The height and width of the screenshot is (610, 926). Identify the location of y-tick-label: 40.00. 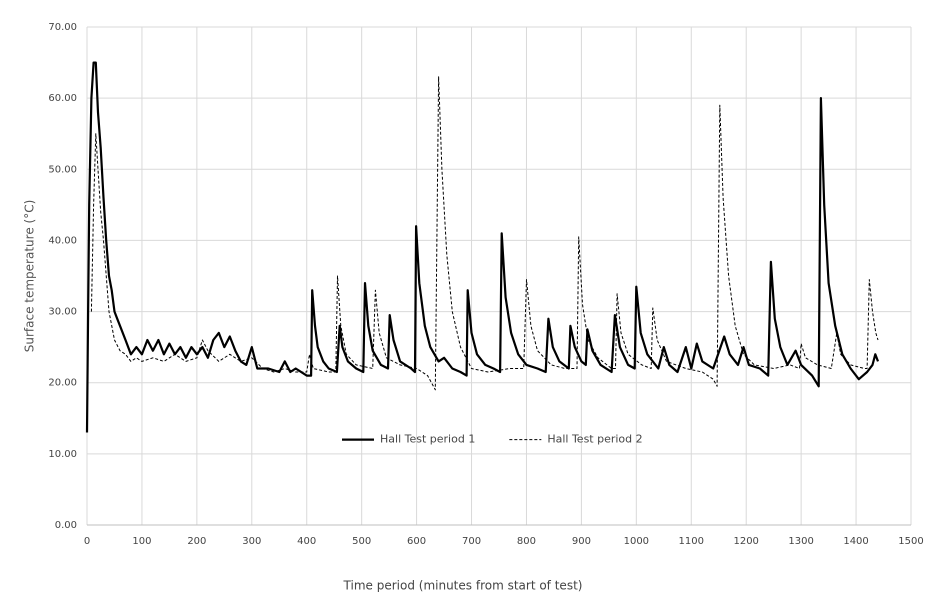
(62, 240).